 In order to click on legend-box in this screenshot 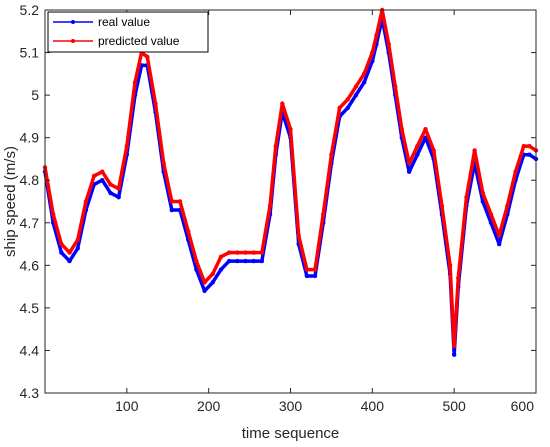, I will do `click(128, 32)`.